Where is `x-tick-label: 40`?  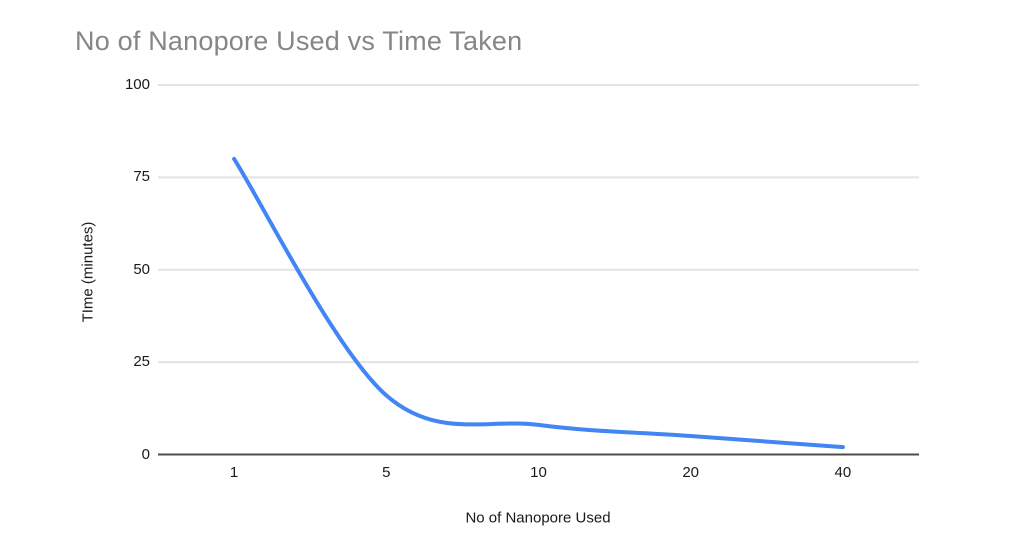 x-tick-label: 40 is located at coordinates (843, 472).